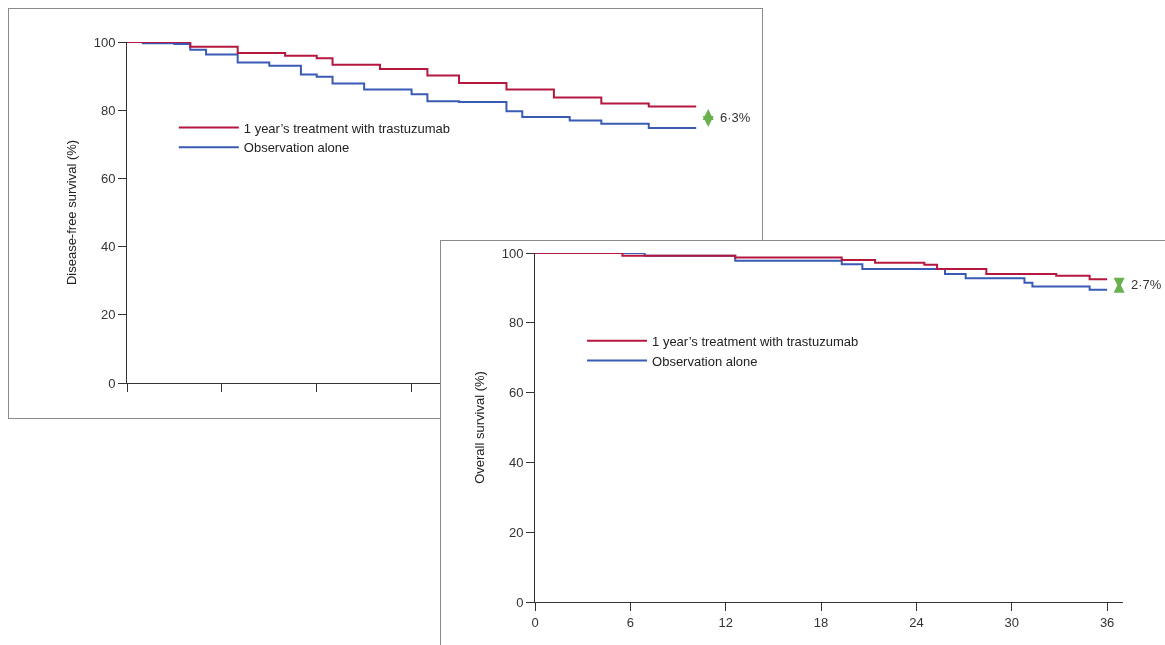 The image size is (1165, 645). I want to click on x-tick-label: 6, so click(630, 622).